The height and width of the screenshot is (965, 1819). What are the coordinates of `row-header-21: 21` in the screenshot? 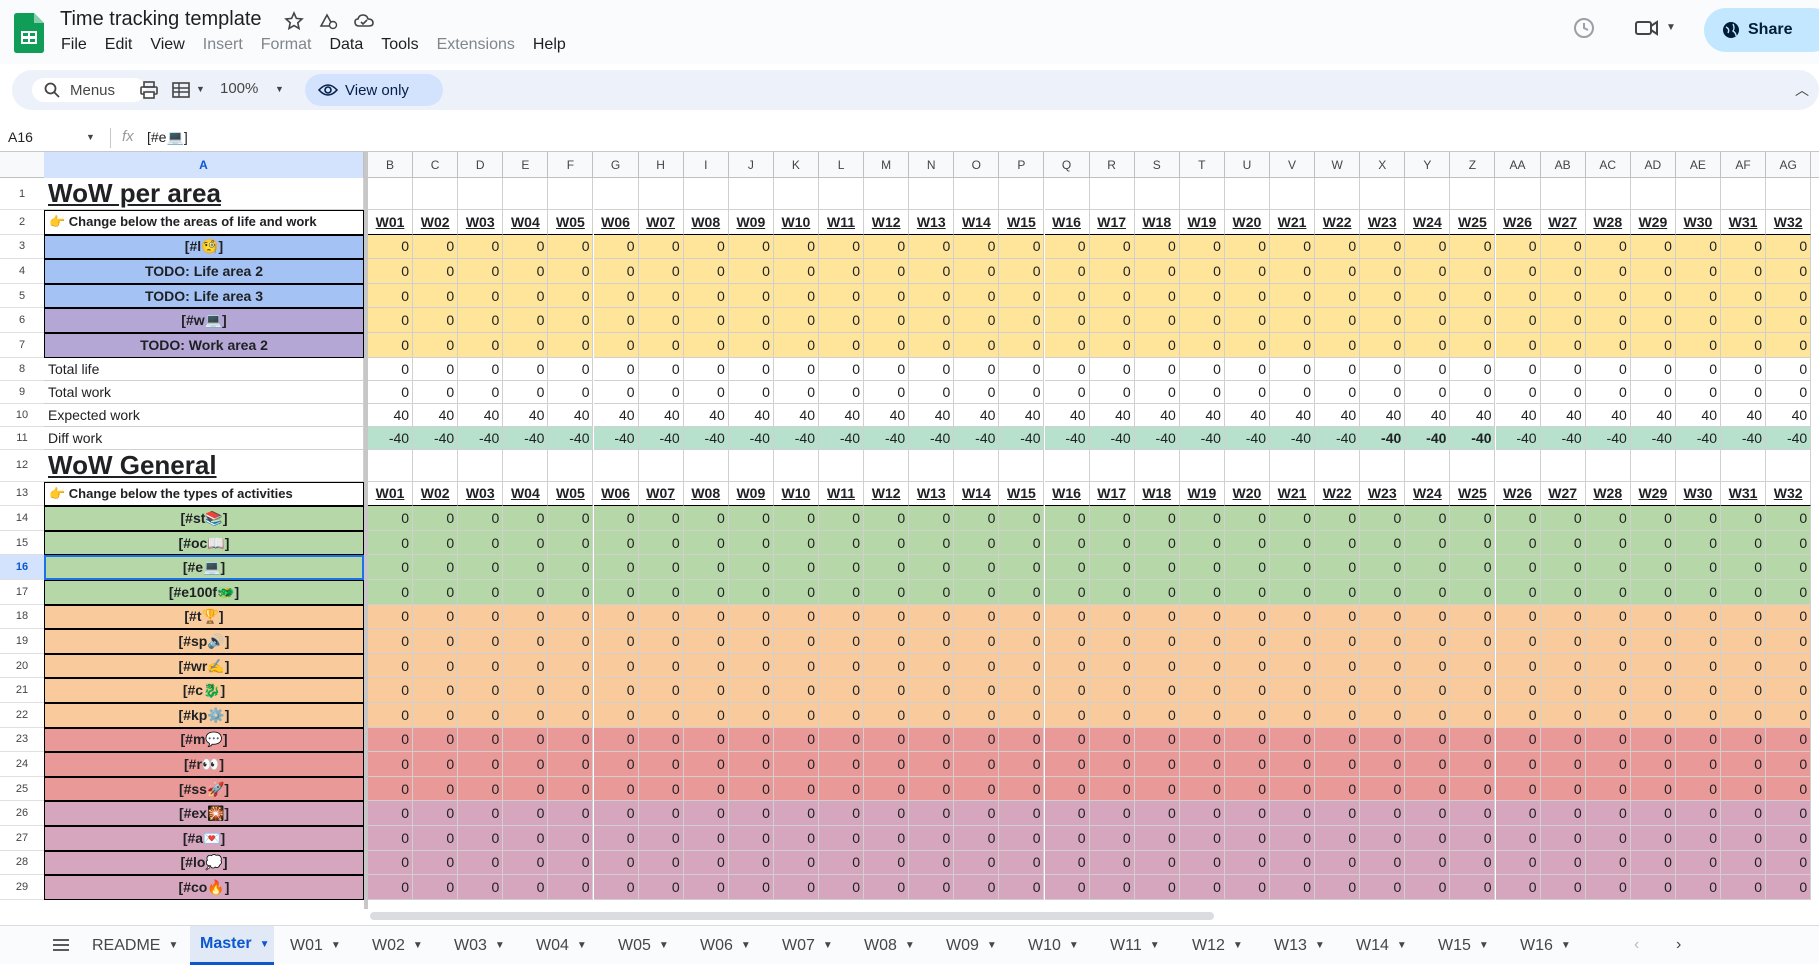 It's located at (22, 690).